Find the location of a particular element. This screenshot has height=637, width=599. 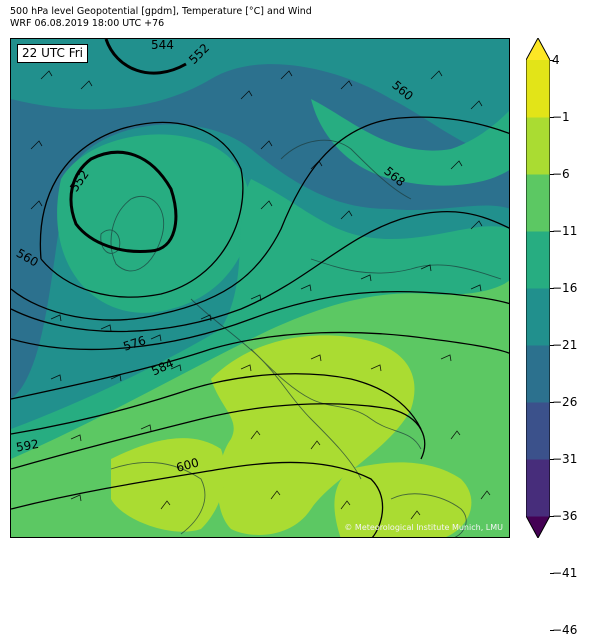

colorbar-tick-label: −26 is located at coordinates (565, 402).